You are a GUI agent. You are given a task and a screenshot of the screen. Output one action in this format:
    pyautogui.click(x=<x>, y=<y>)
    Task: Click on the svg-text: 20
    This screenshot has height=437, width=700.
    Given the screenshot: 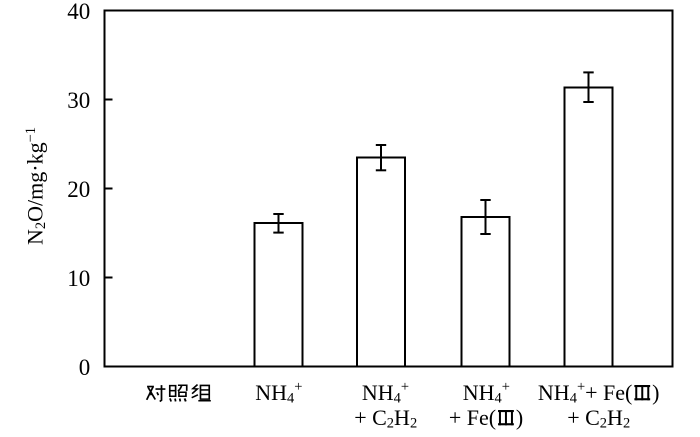 What is the action you would take?
    pyautogui.click(x=78, y=189)
    